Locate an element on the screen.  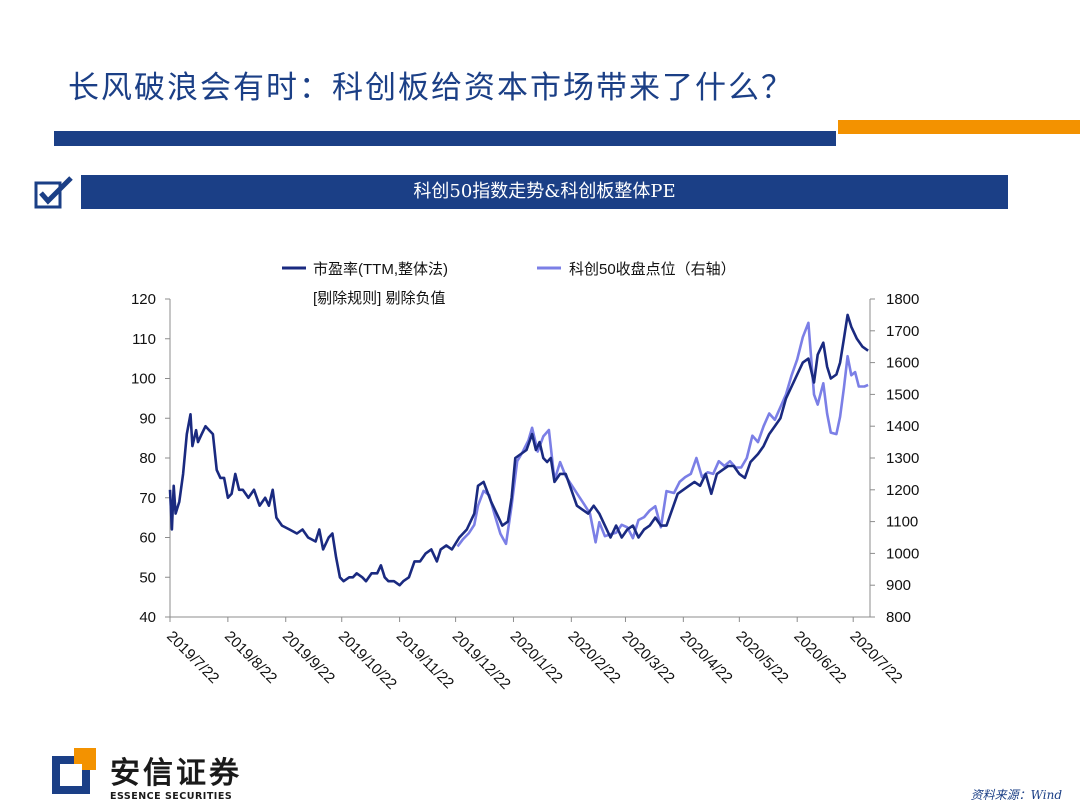
x-tick-label: 2020/5/22 is located at coordinates (762, 657).